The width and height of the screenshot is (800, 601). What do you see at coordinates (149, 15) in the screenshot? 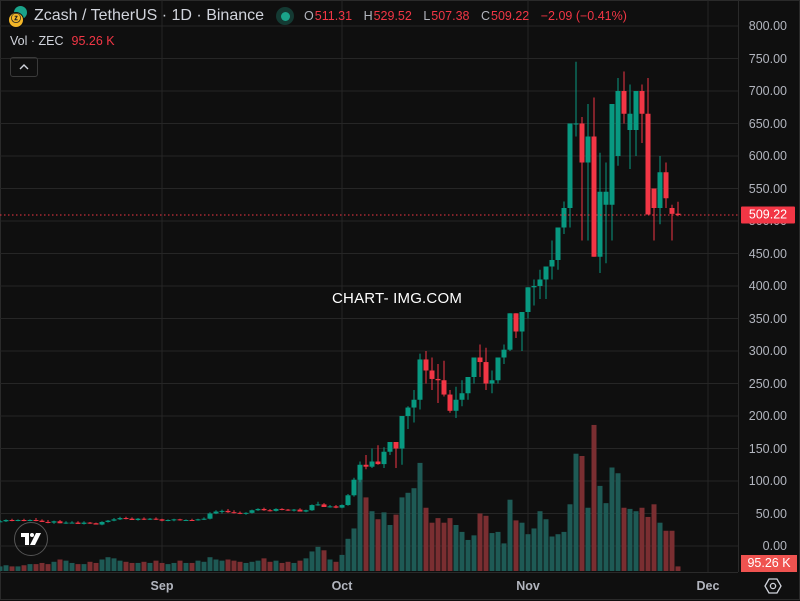
I see `symbol-title: Zcash / TetherUS · 1D · Binance` at bounding box center [149, 15].